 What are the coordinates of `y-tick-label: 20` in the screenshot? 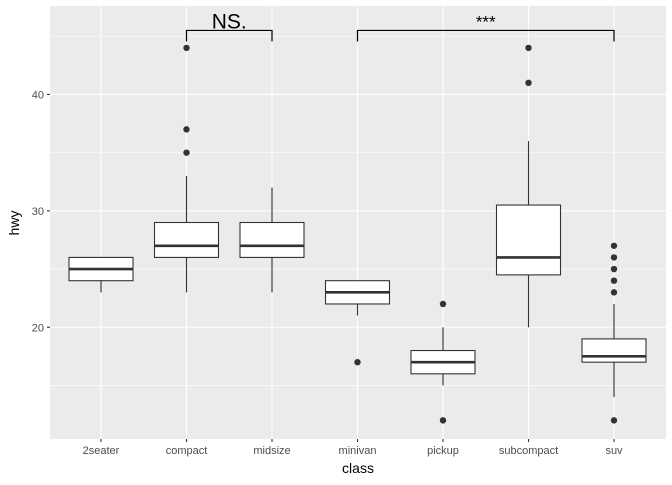 It's located at (38, 328).